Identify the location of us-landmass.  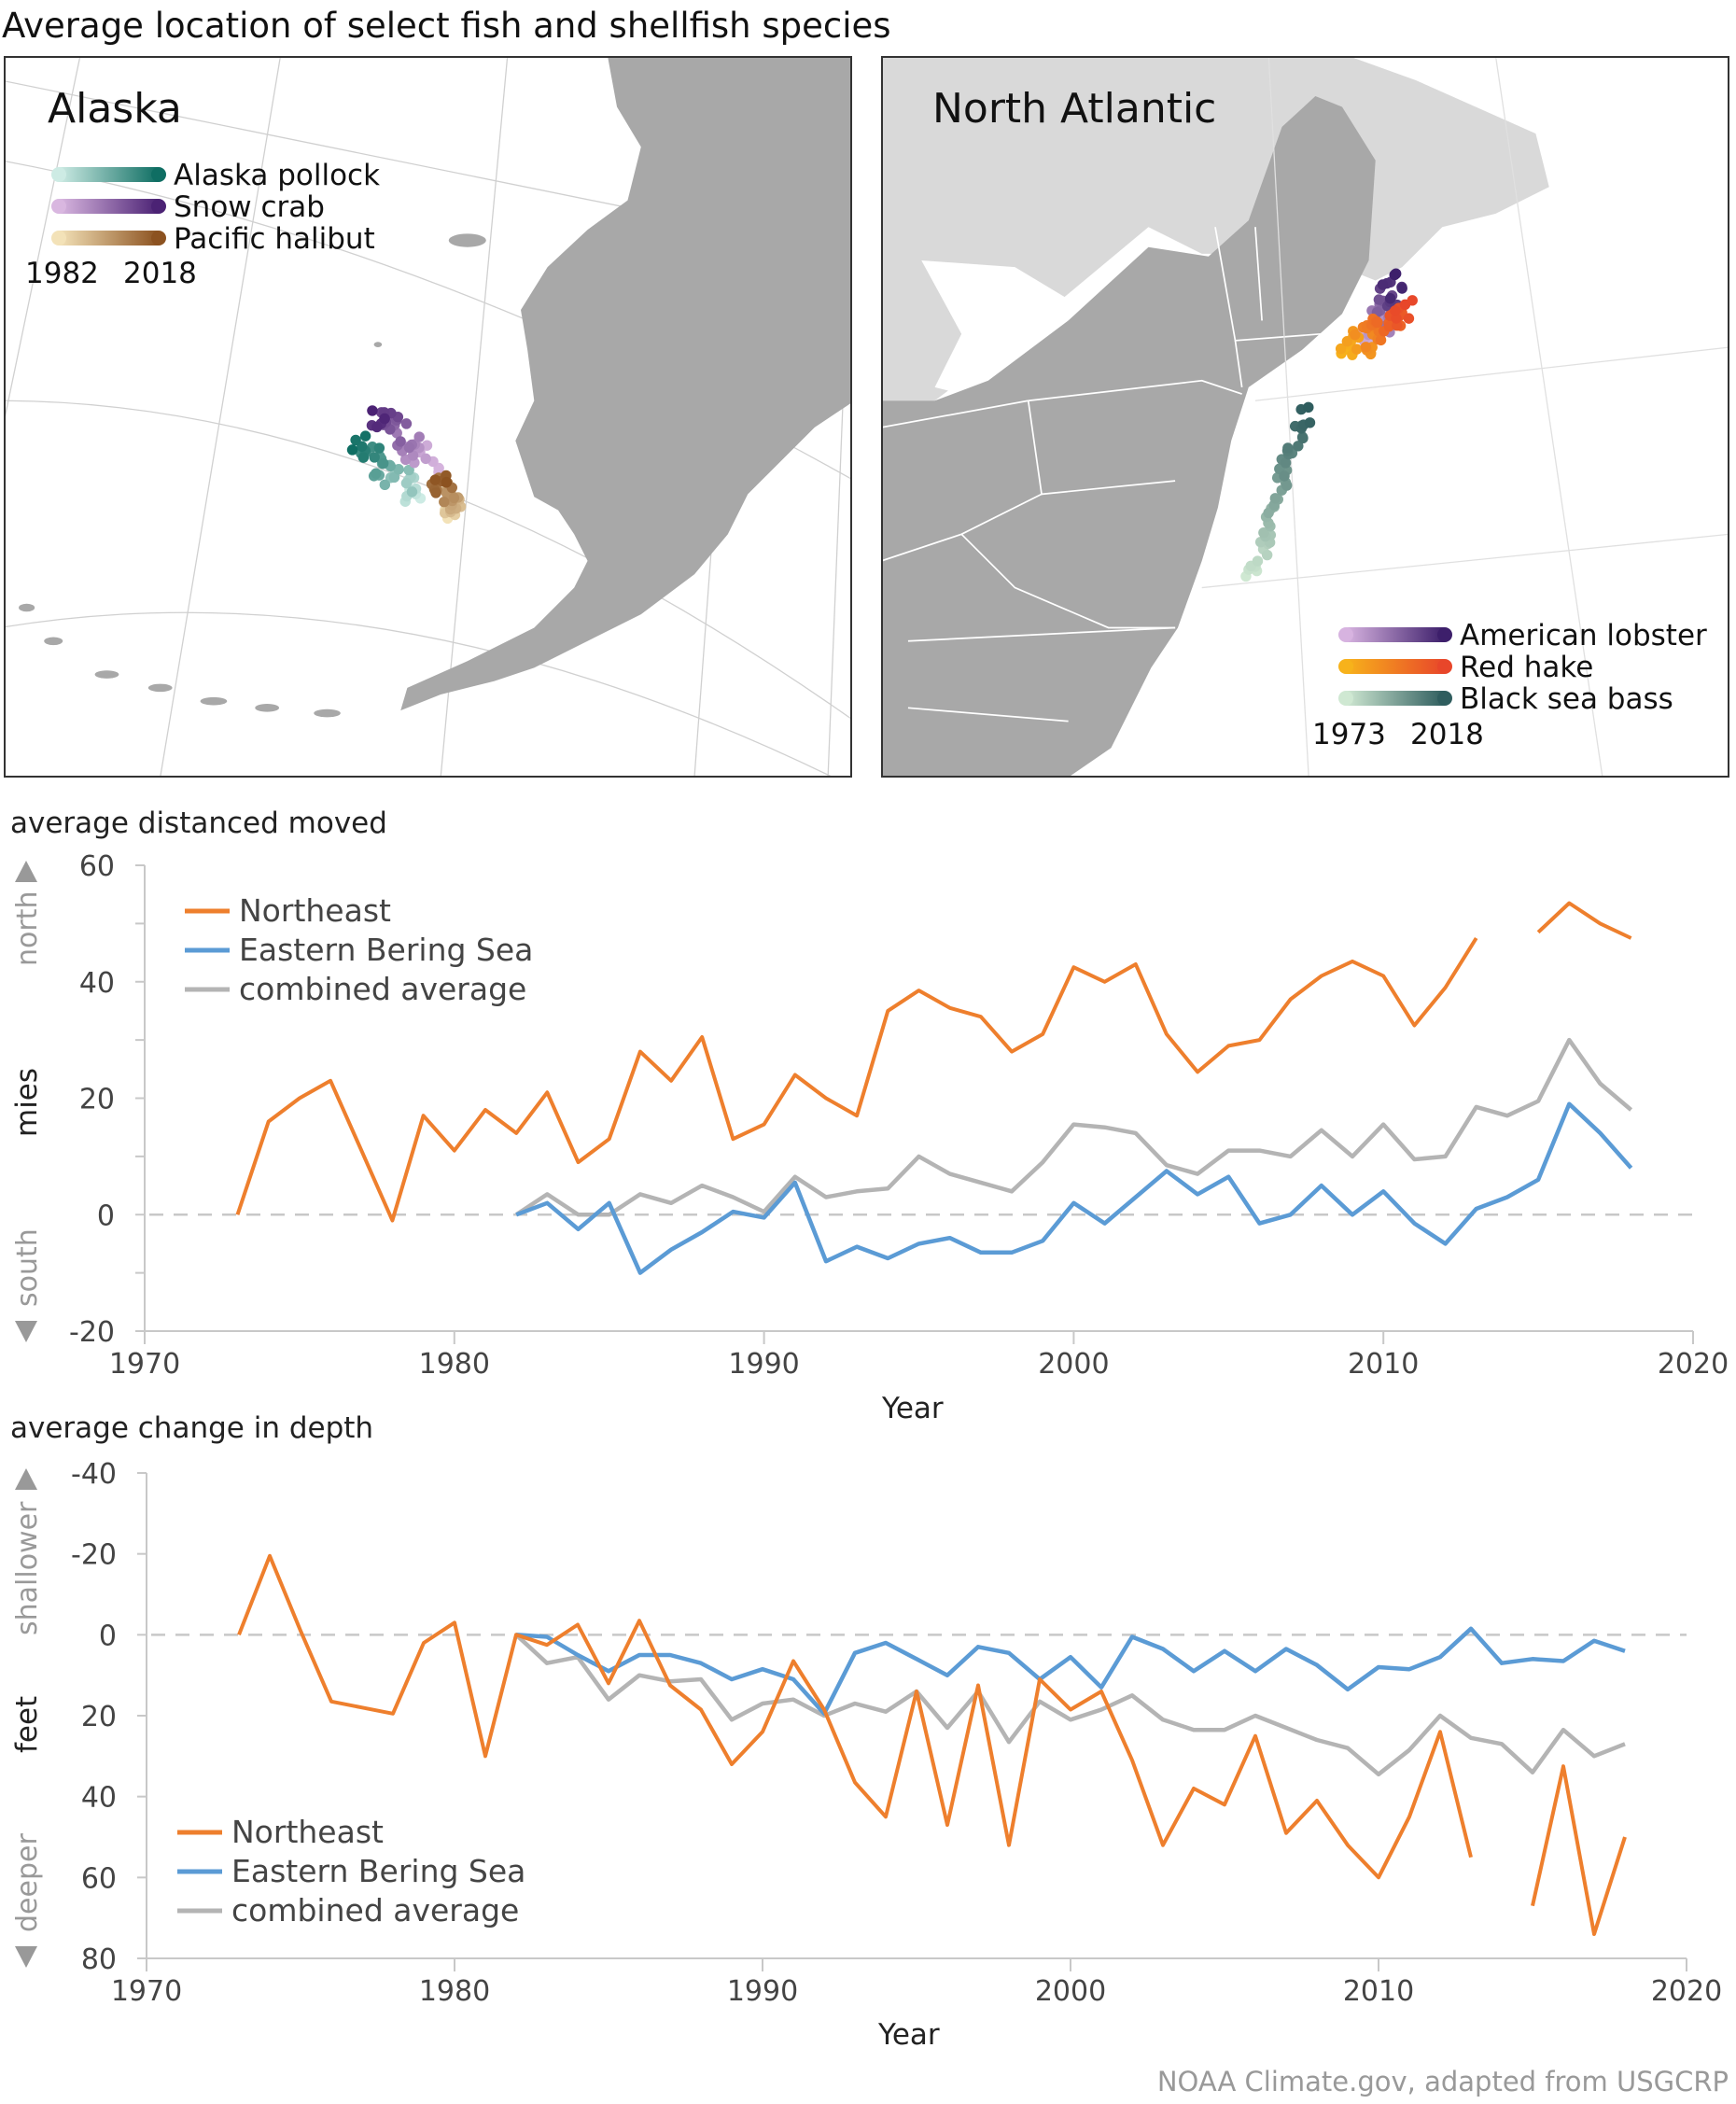
(1129, 436).